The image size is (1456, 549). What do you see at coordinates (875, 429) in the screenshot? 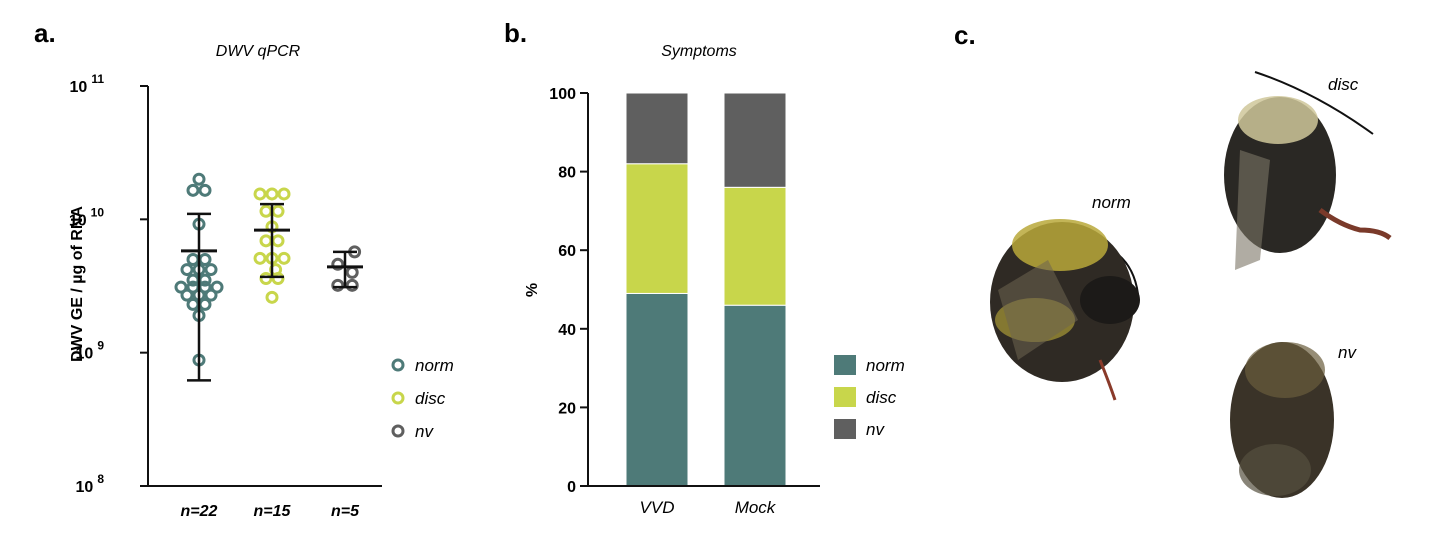
I see `chart-b-legend-label: nv` at bounding box center [875, 429].